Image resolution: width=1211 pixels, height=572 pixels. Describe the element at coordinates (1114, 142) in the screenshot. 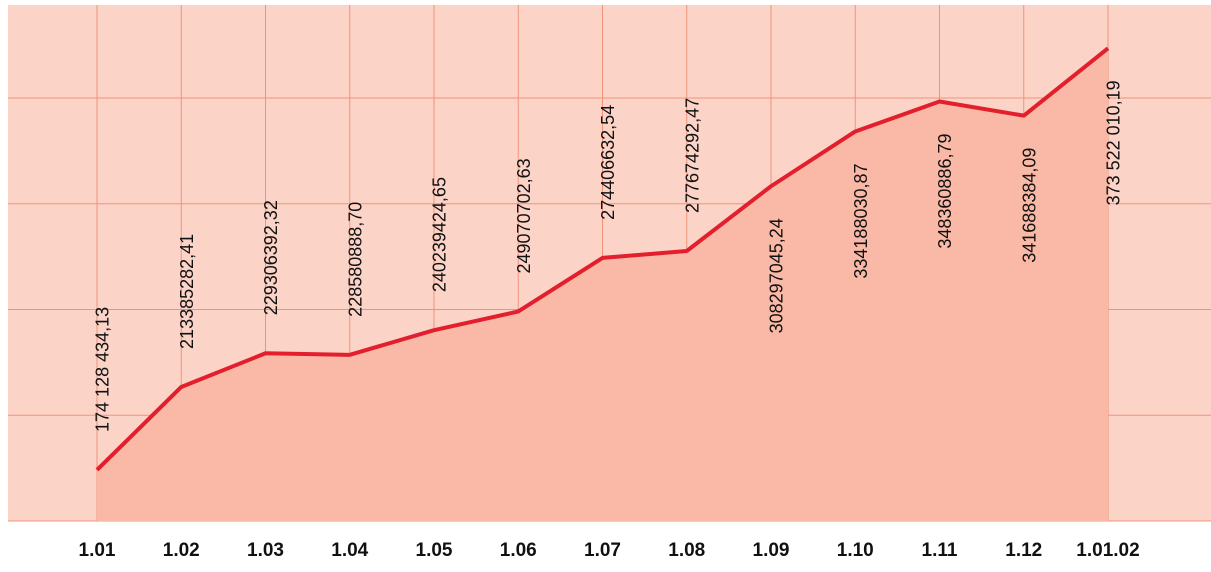

I see `value-label: 373 522 010,19` at that location.